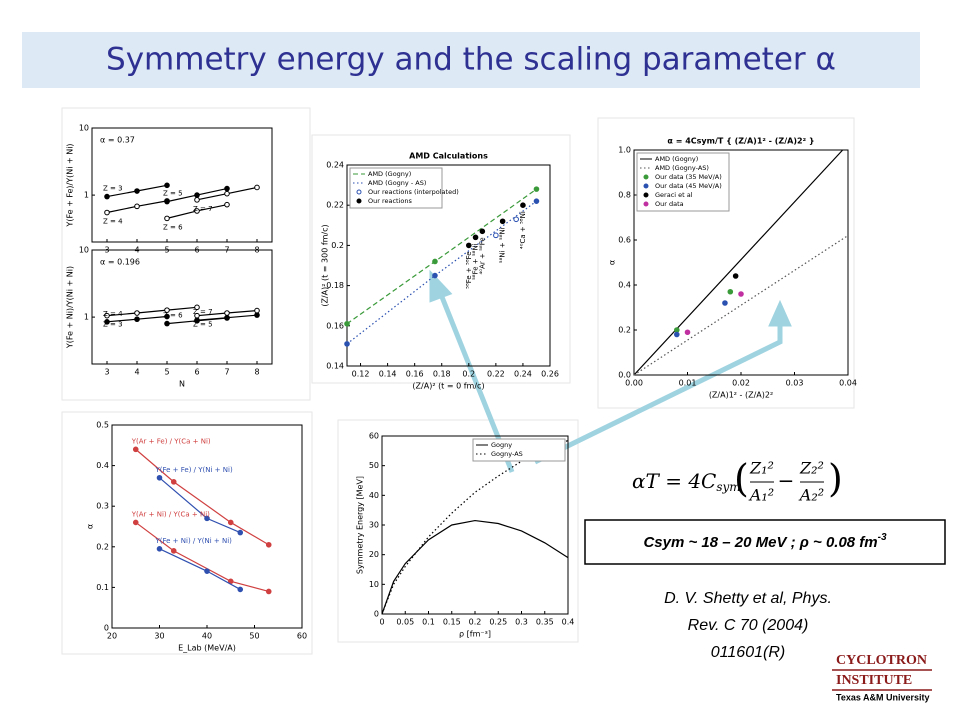 The image size is (960, 720). What do you see at coordinates (166, 372) in the screenshot?
I see `x-tick-label: 5` at bounding box center [166, 372].